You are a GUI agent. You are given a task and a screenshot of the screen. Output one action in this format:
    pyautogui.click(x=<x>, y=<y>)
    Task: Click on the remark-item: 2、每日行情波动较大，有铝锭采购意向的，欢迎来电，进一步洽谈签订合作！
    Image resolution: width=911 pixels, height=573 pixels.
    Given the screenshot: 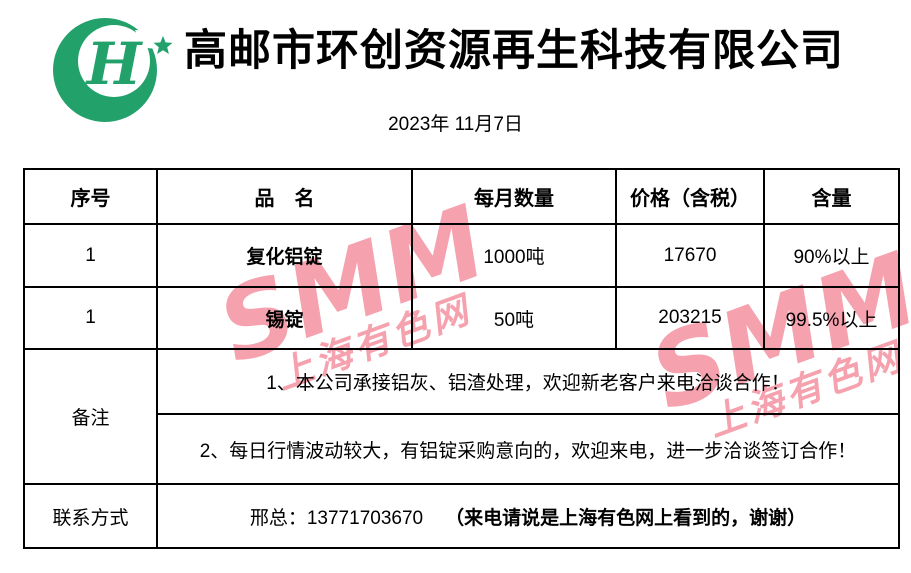 What is the action you would take?
    pyautogui.click(x=528, y=449)
    